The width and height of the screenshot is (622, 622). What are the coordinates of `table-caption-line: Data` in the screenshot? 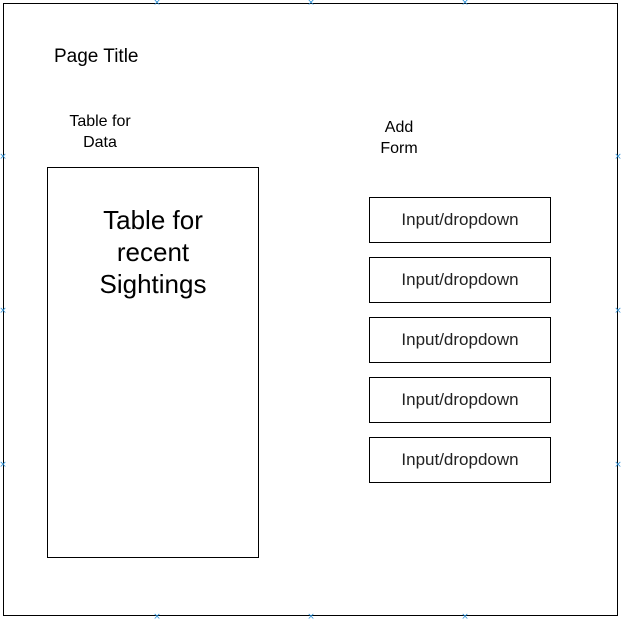 It's located at (100, 142).